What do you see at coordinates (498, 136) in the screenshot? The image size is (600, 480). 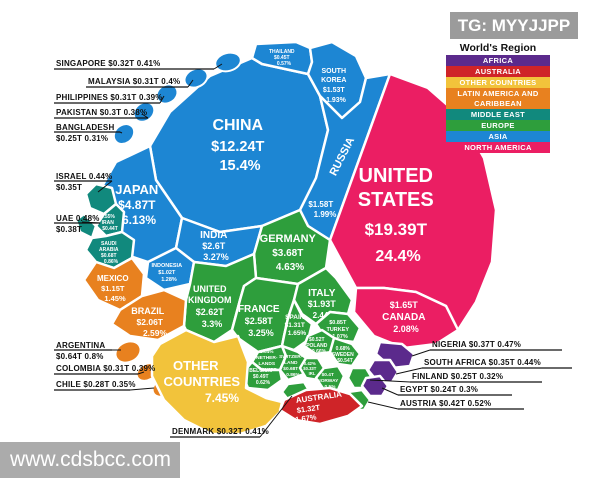 I see `legend-item-asia: ASIA` at bounding box center [498, 136].